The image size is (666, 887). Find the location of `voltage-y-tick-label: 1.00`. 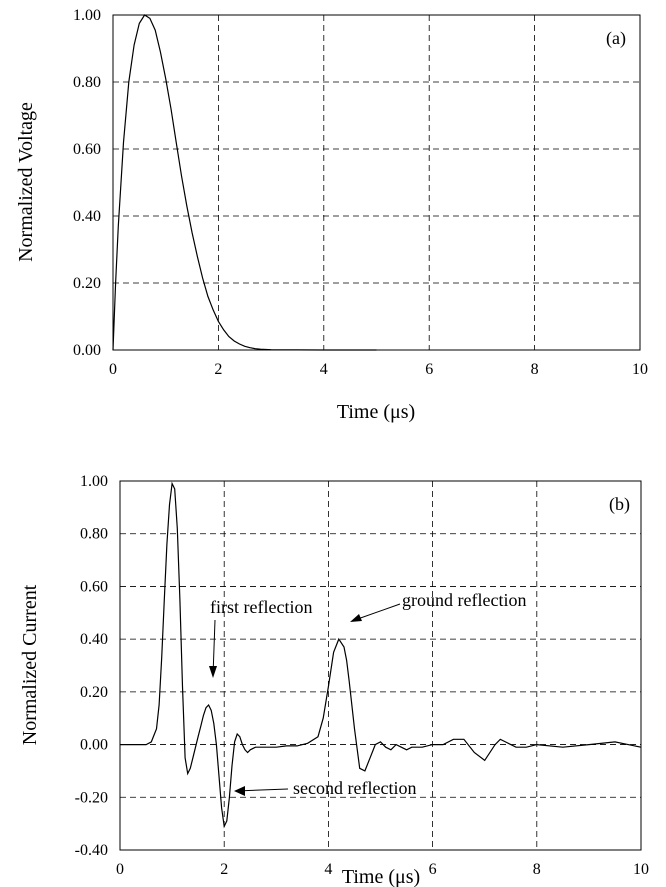

voltage-y-tick-label: 1.00 is located at coordinates (87, 15).